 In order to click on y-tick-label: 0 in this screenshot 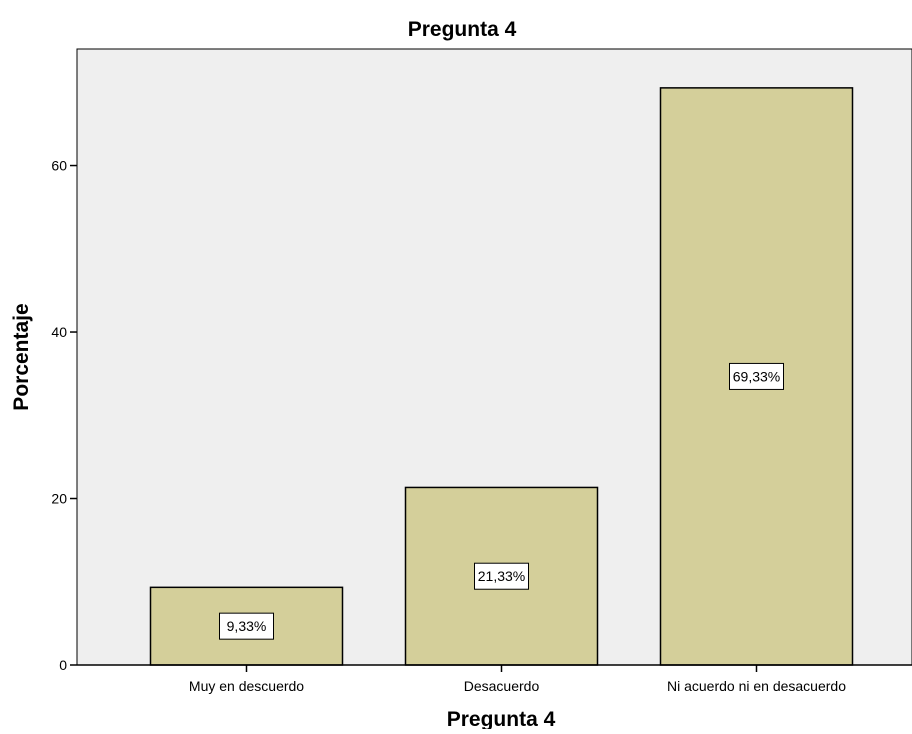, I will do `click(63, 665)`.